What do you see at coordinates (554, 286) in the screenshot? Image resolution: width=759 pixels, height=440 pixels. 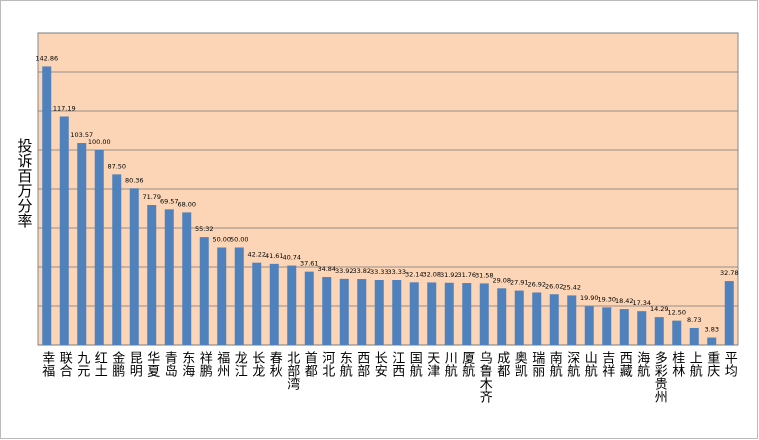 I see `value-label: 26.02` at bounding box center [554, 286].